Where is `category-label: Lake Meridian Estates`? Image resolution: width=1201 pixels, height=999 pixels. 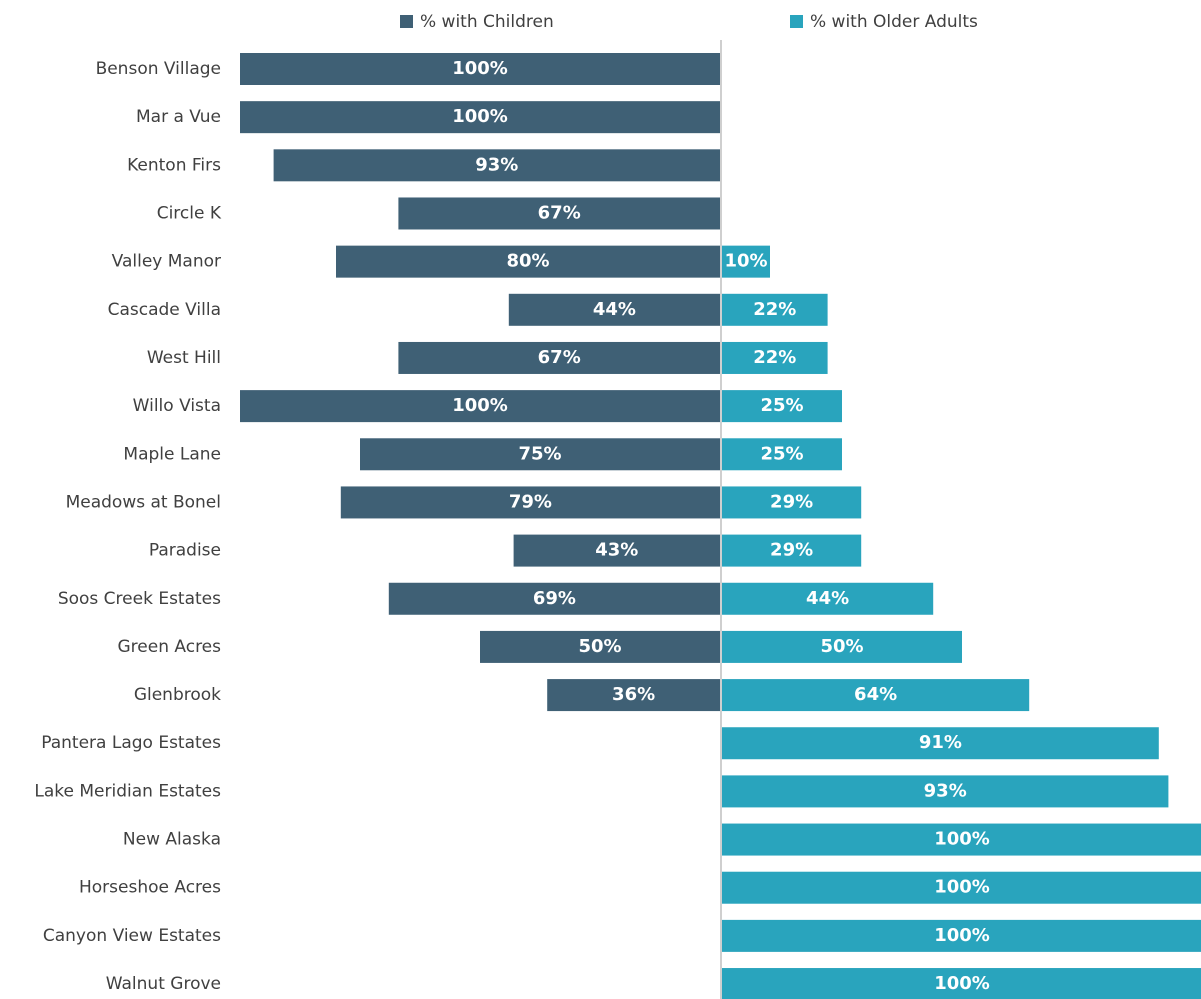
category-label: Lake Meridian Estates is located at coordinates (127, 791).